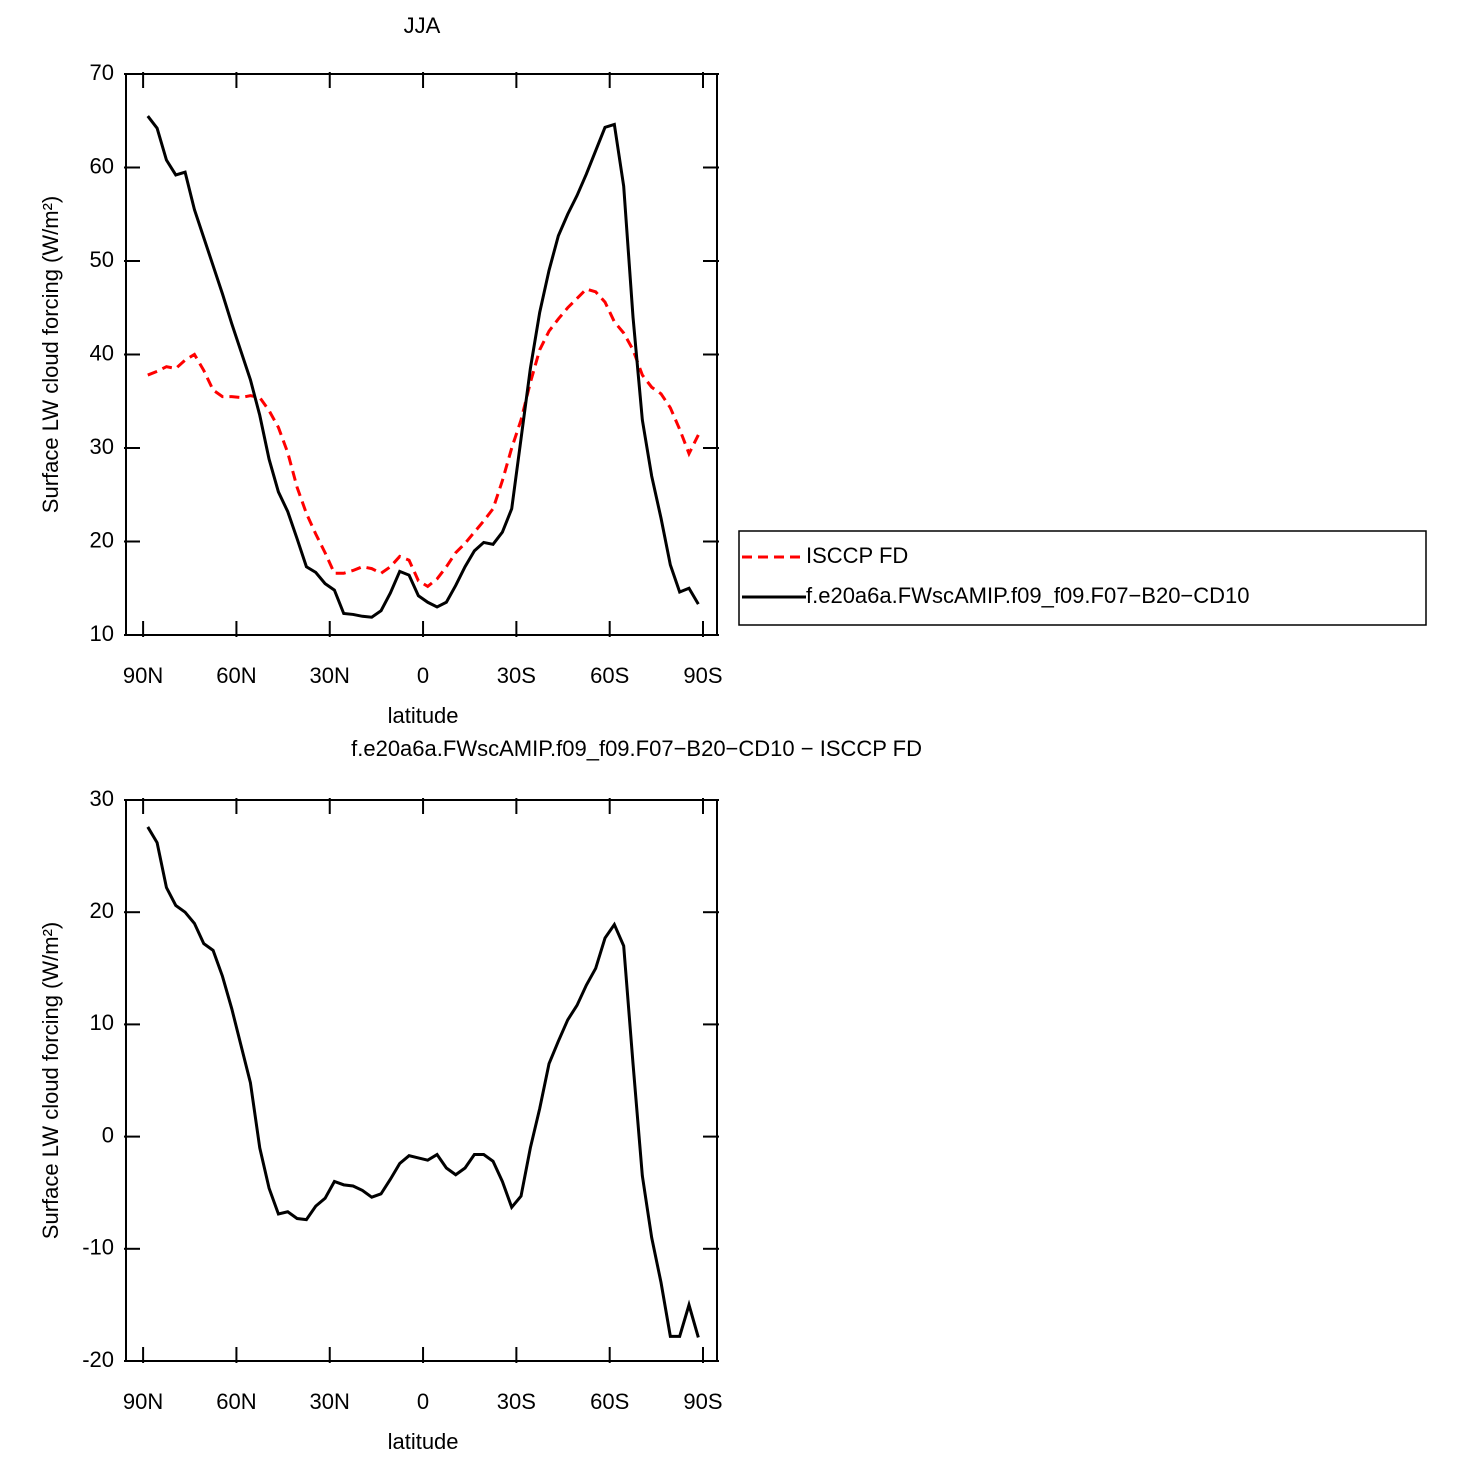  I want to click on chart-title: JJA, so click(422, 25).